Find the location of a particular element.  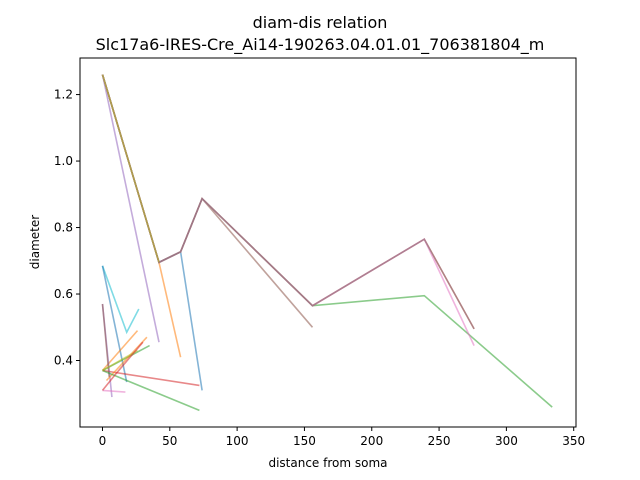

x-axis: 0 50 100 150 200 250 300 350 is located at coordinates (342, 437).